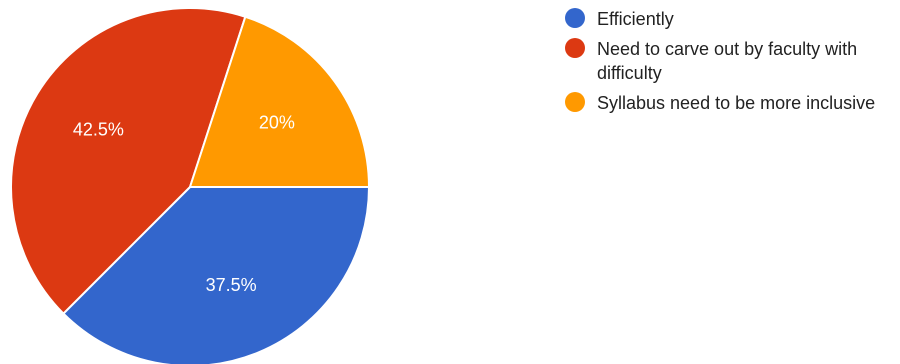 The width and height of the screenshot is (900, 364). Describe the element at coordinates (736, 103) in the screenshot. I see `legend-label: Syllabus need to be more inclusive` at that location.